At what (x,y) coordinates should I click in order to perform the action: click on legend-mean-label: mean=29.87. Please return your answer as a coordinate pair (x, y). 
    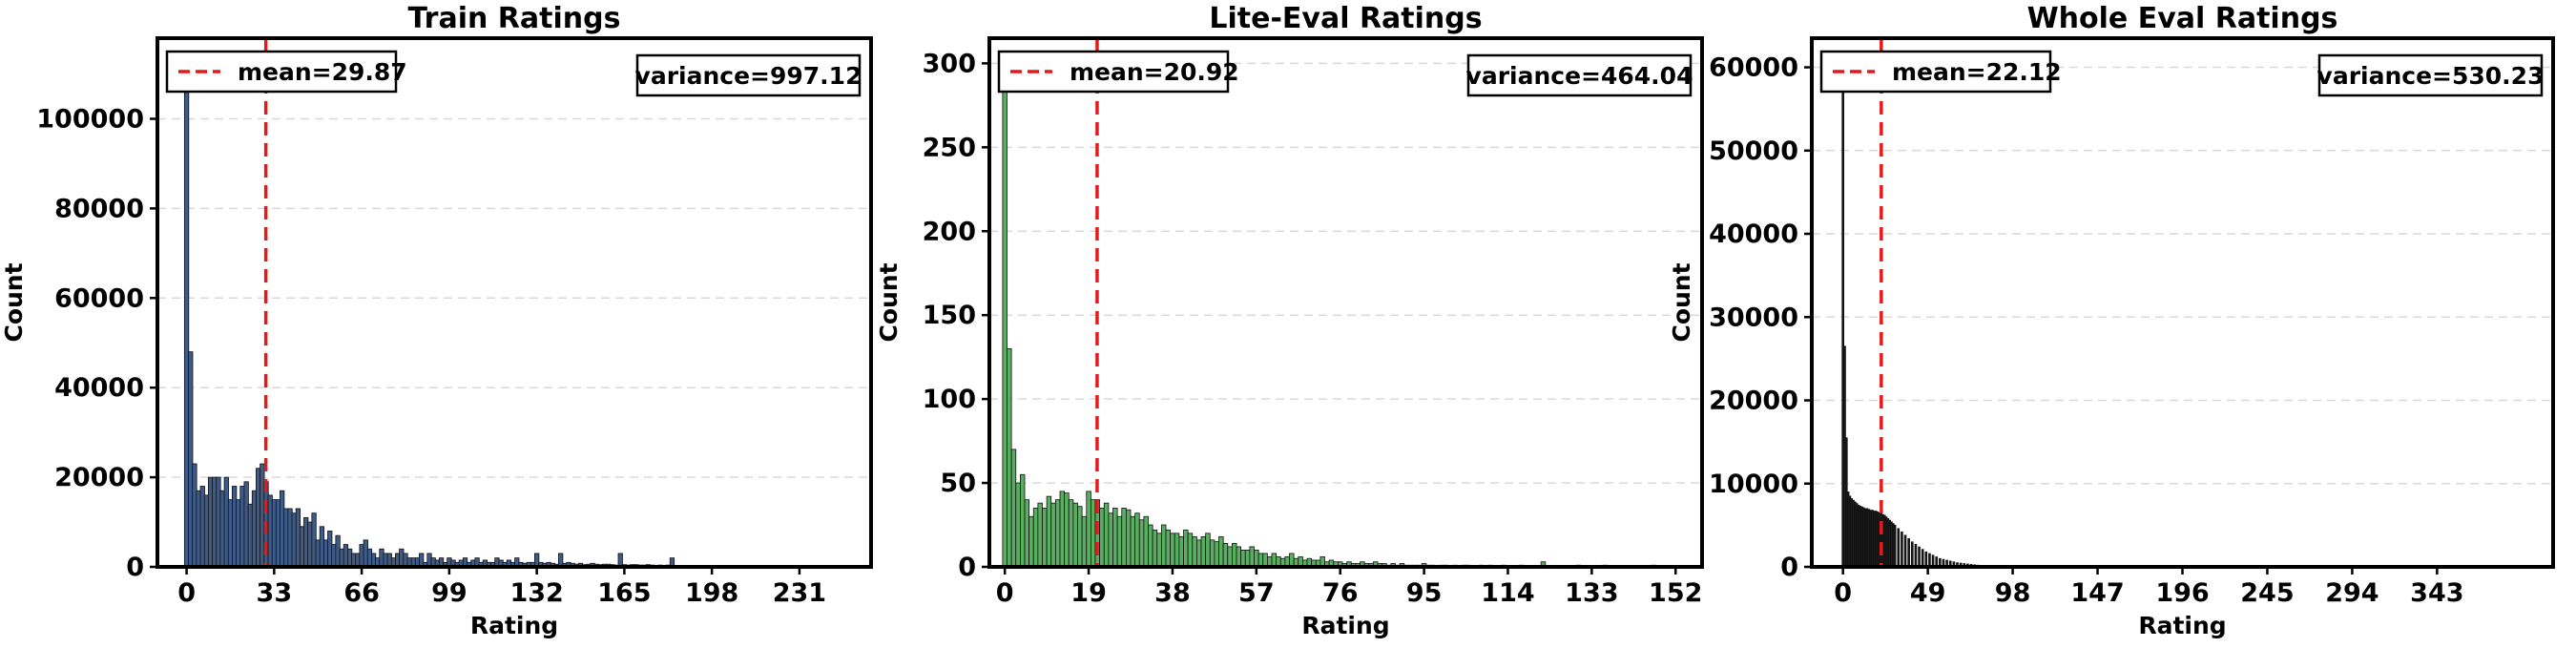
    Looking at the image, I should click on (322, 72).